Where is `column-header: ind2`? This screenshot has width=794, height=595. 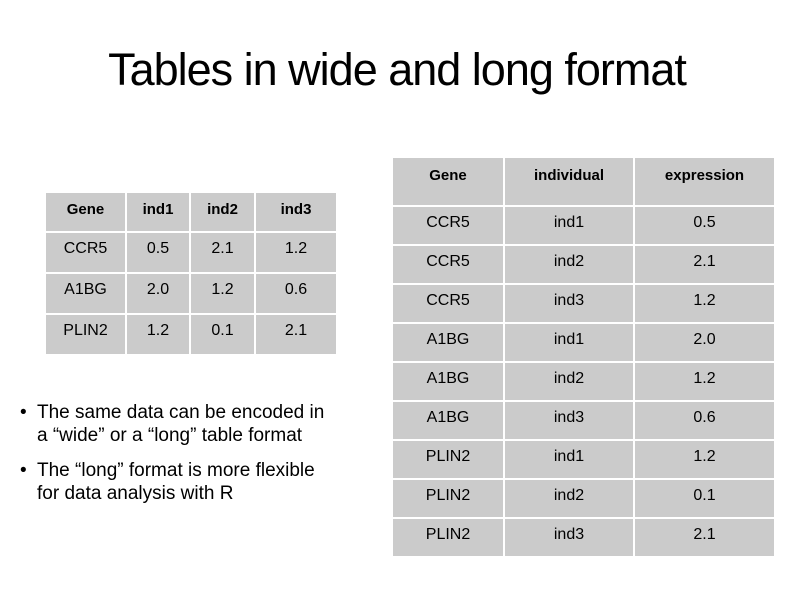 column-header: ind2 is located at coordinates (222, 212).